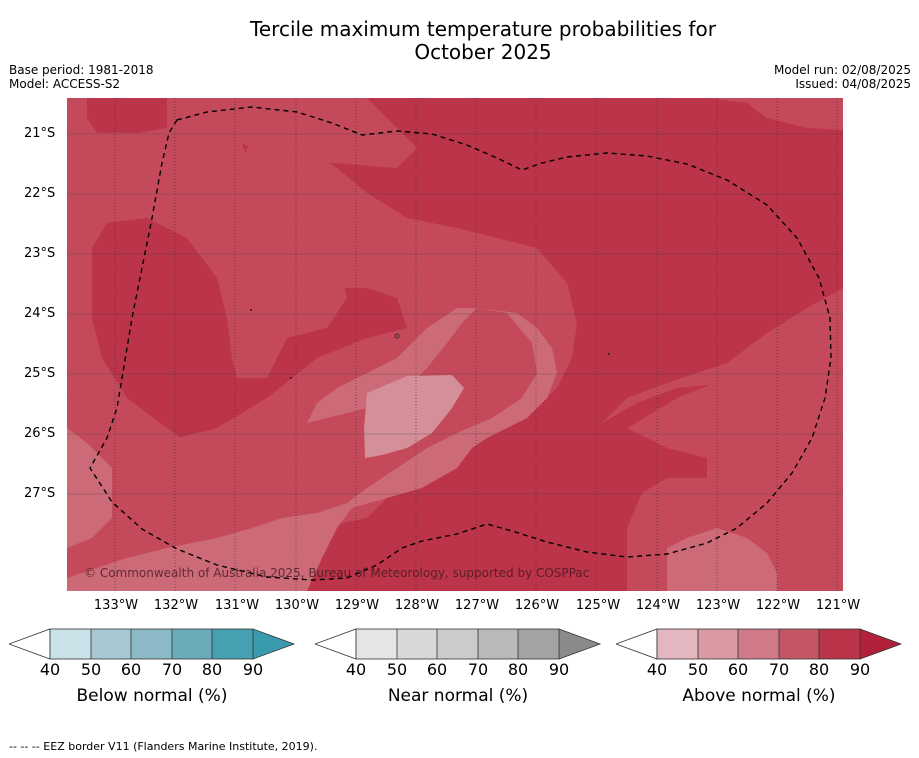 This screenshot has width=919, height=758. I want to click on legend-colorbar-near, so click(458, 644).